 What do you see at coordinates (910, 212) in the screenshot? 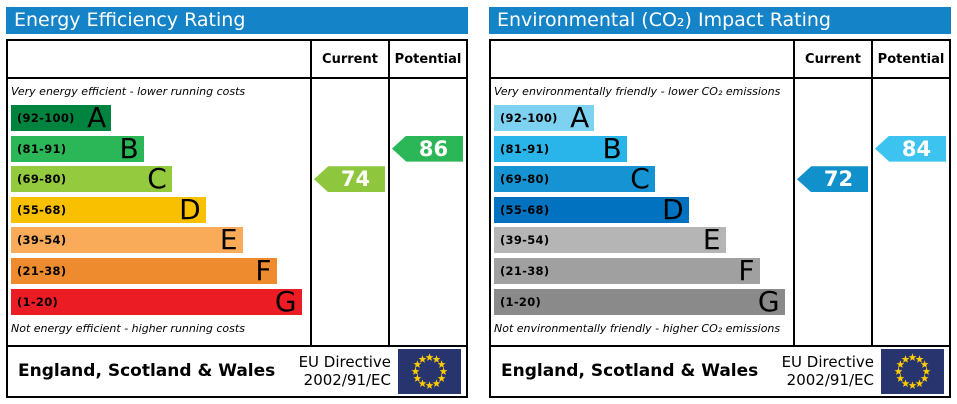
I see `potential-column: 84` at bounding box center [910, 212].